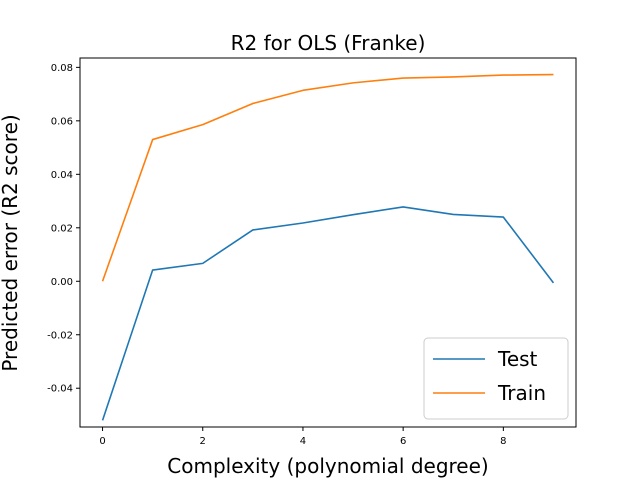 This screenshot has height=480, width=640. I want to click on x-tick-label: 6, so click(403, 441).